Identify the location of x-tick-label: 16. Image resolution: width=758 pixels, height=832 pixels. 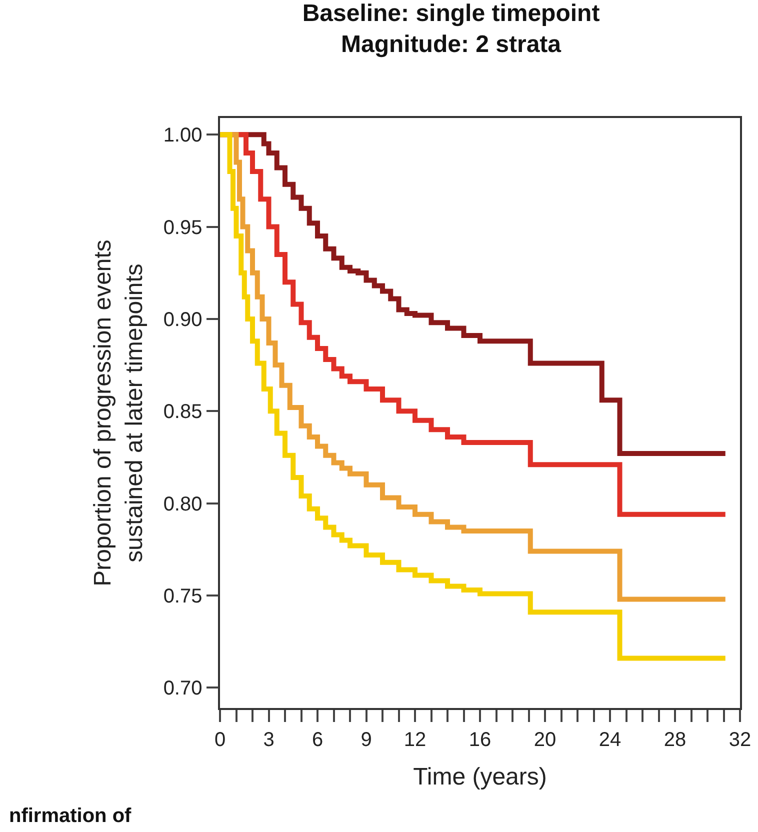
(480, 739).